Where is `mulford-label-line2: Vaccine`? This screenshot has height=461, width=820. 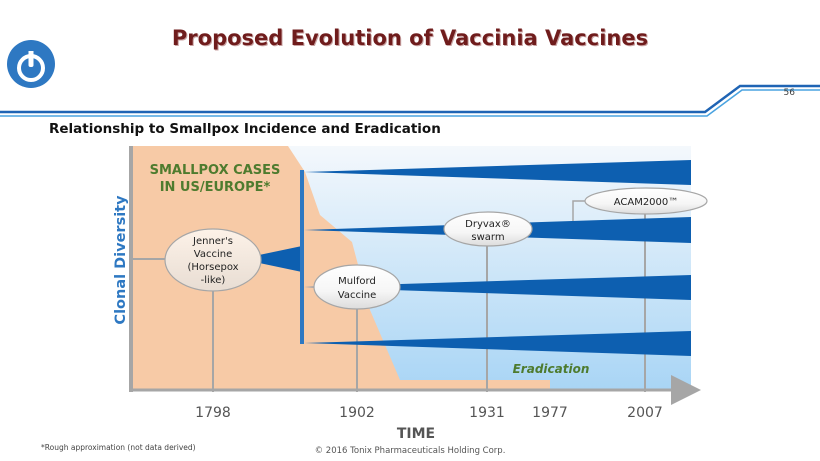 mulford-label-line2: Vaccine is located at coordinates (357, 295).